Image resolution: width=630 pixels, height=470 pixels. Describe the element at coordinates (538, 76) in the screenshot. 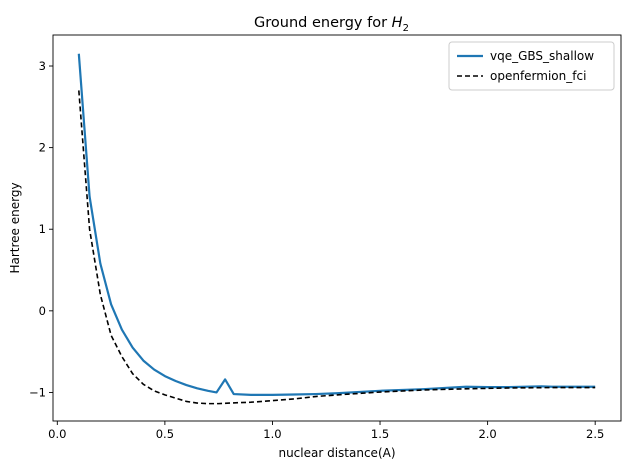

I see `legend-label-openfermion-fci: openfermion_fci` at that location.